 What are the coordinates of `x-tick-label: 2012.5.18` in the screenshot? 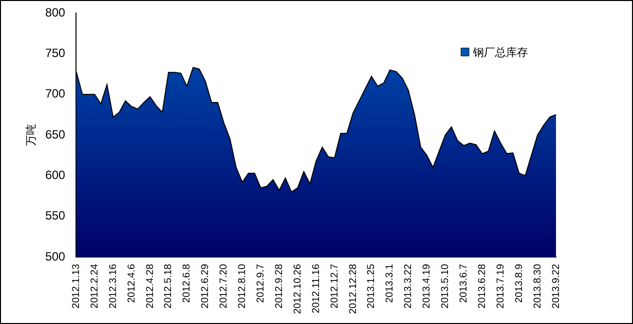 It's located at (168, 286).